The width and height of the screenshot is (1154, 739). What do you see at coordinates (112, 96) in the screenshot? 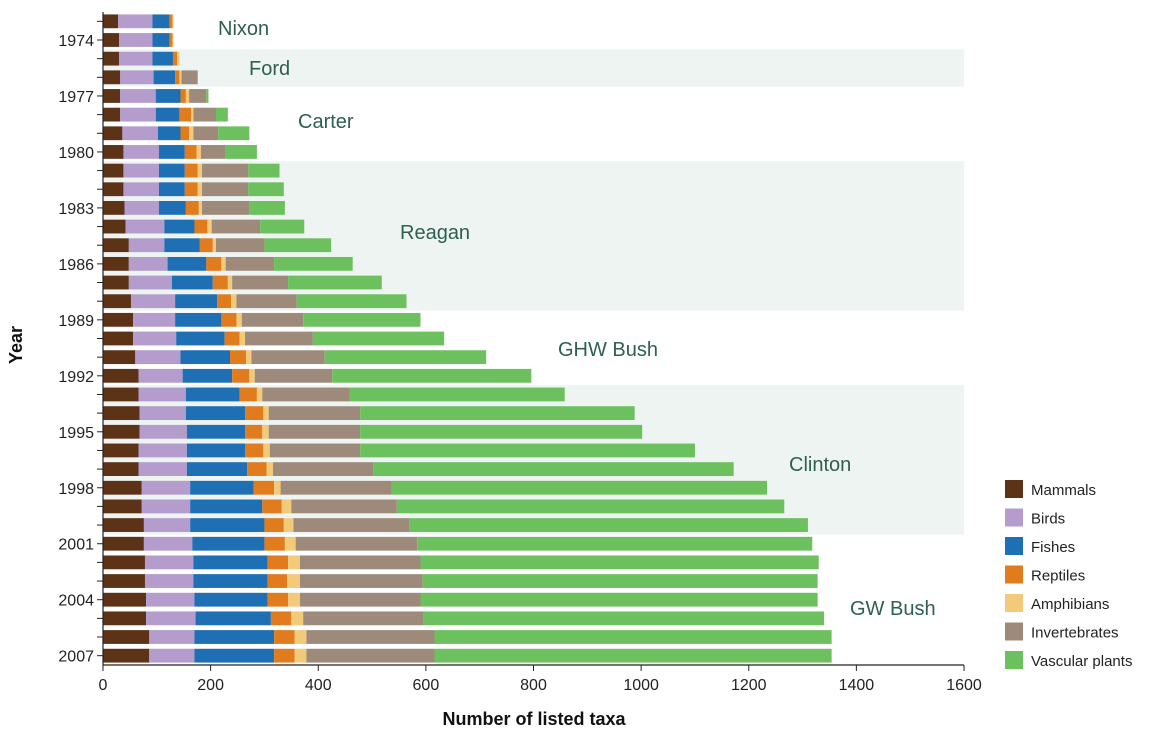
I see `bar-1977-mammals` at bounding box center [112, 96].